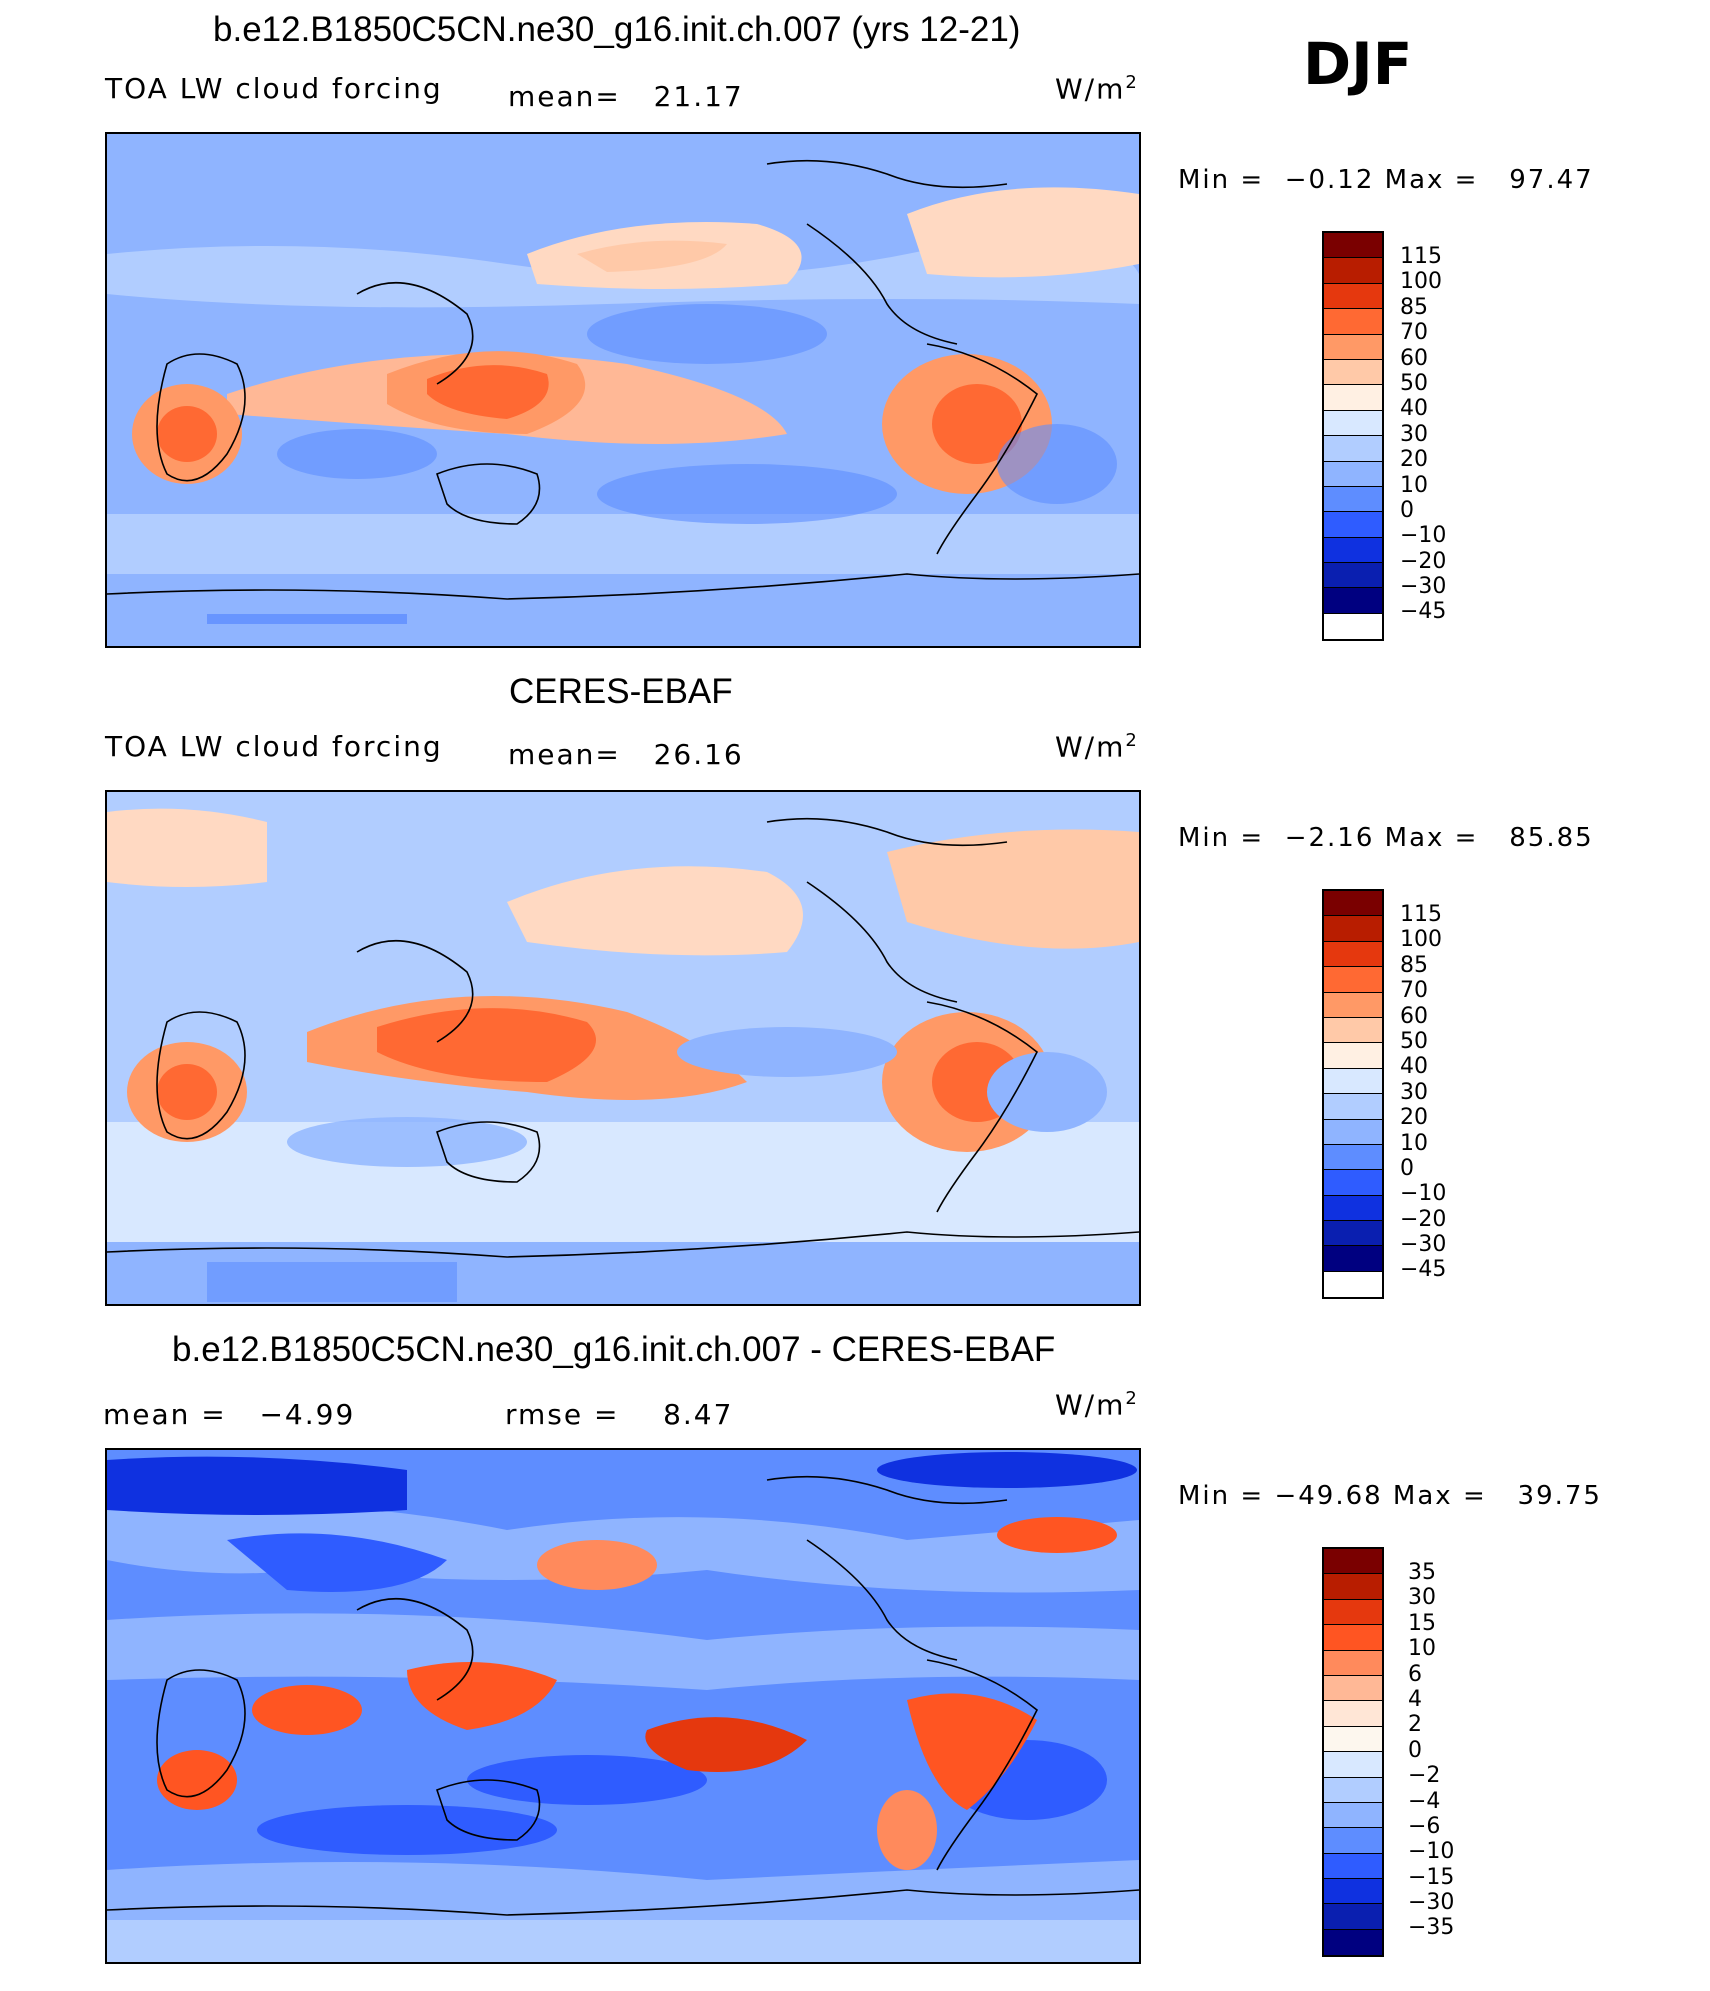 The height and width of the screenshot is (1991, 1710). Describe the element at coordinates (1423, 561) in the screenshot. I see `colorbar-tick-label: −20` at that location.